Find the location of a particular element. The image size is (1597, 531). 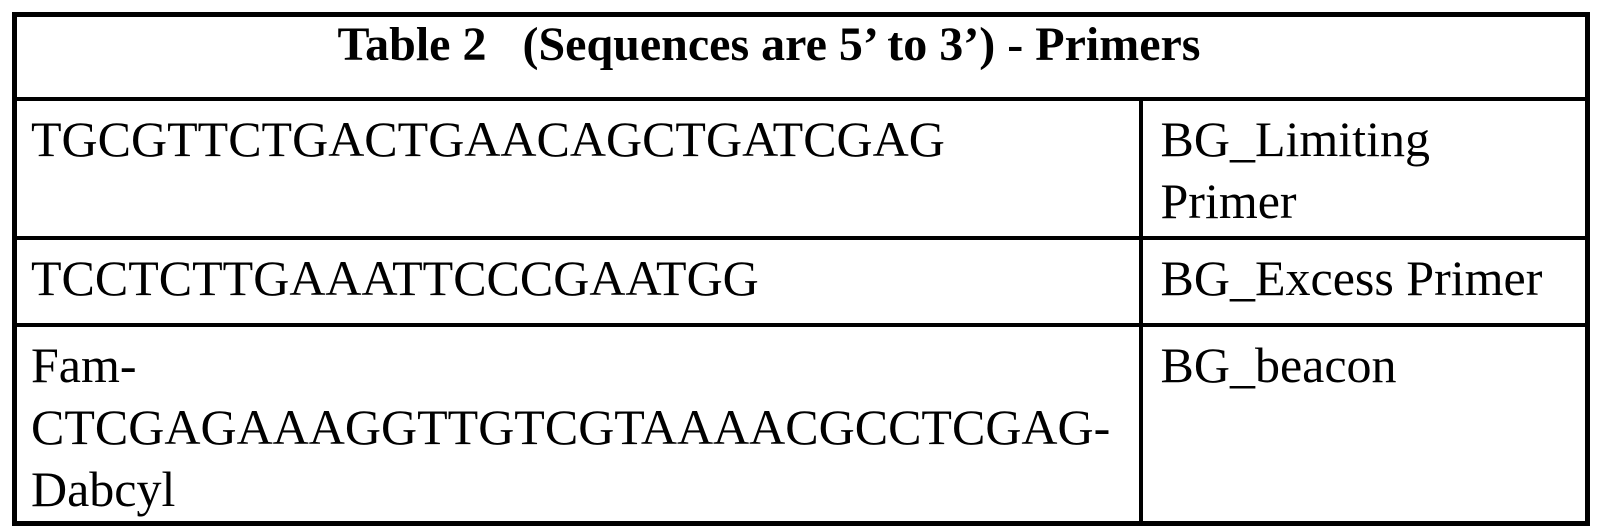

primer-name-cell: BG_beacon is located at coordinates (1364, 424).